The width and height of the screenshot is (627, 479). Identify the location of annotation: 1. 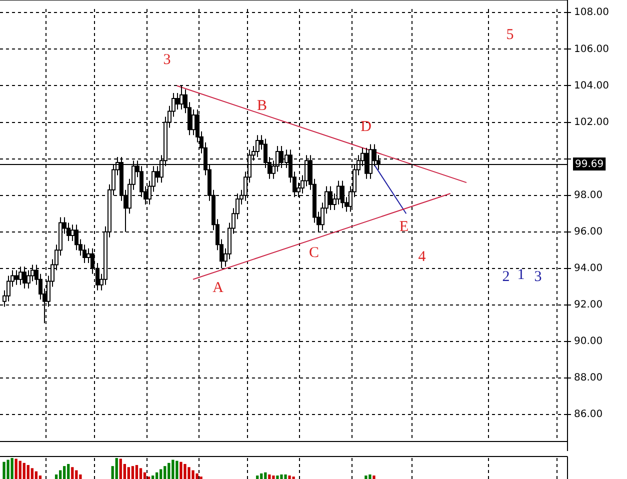
(521, 274).